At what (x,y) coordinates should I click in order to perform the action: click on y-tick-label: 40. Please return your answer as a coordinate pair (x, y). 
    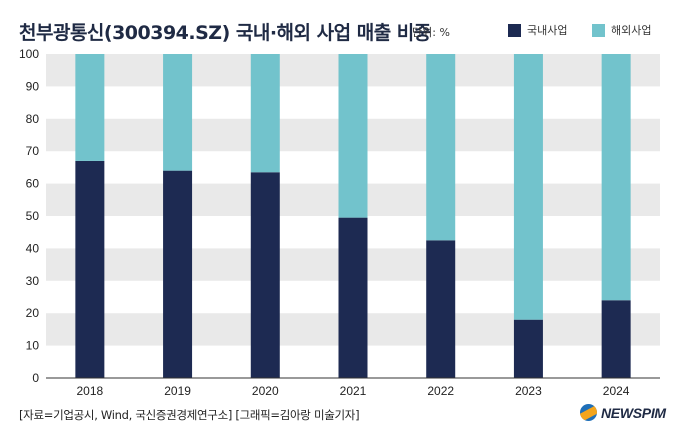
    Looking at the image, I should click on (33, 248).